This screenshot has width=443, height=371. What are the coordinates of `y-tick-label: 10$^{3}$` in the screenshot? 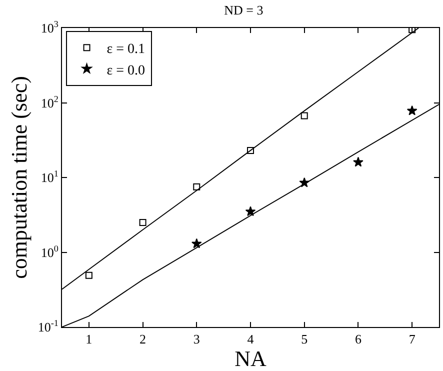 It's located at (49, 27).